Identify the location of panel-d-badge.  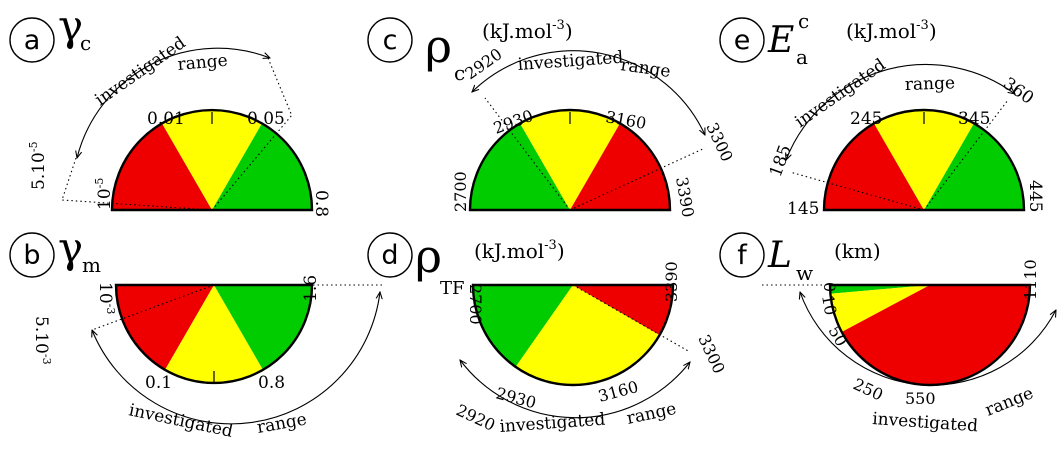
(390, 255).